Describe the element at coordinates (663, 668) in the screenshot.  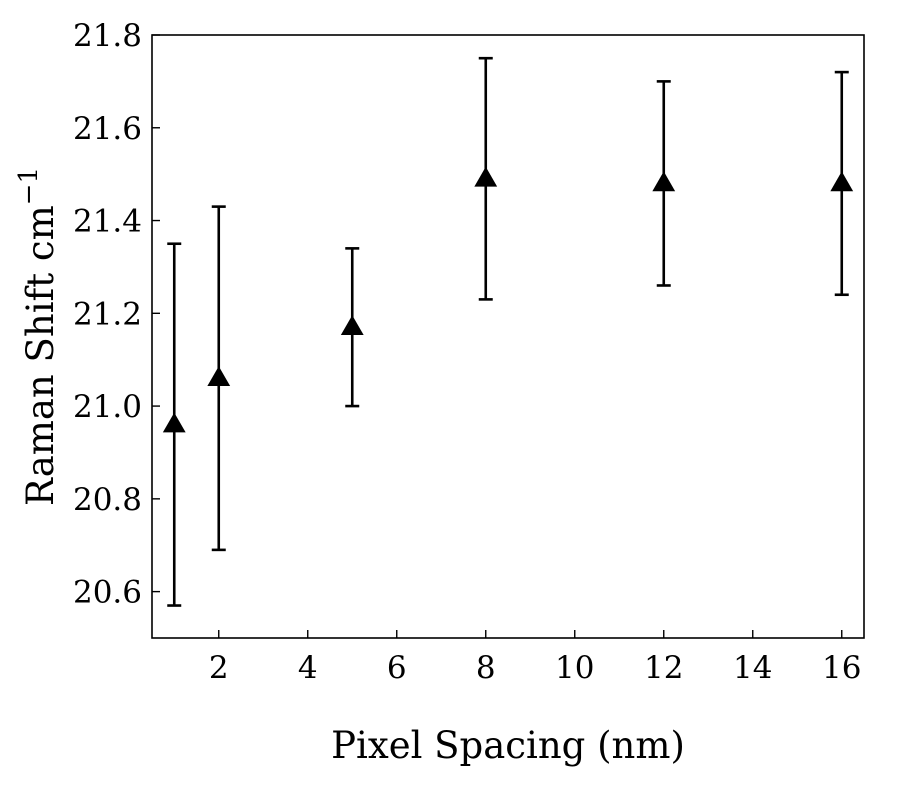
I see `x-tick-label: 12` at that location.